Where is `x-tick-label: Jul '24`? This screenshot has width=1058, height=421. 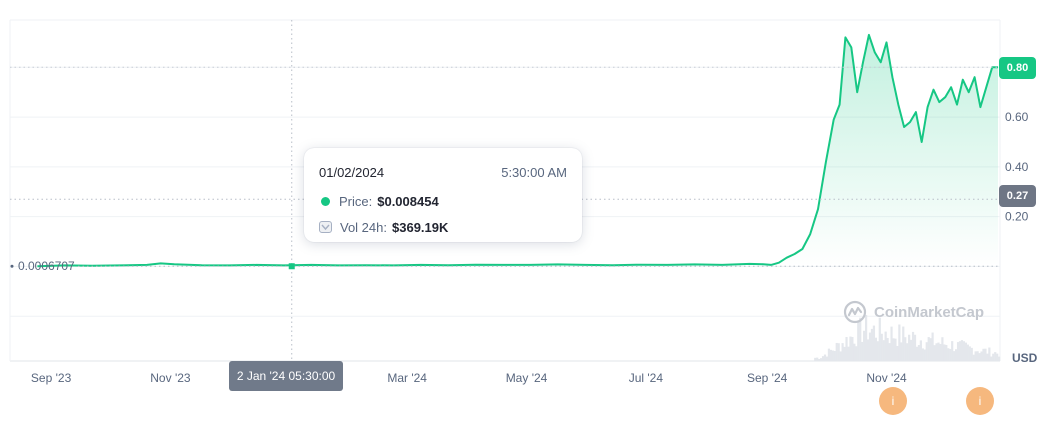
x-tick-label: Jul '24 is located at coordinates (646, 378).